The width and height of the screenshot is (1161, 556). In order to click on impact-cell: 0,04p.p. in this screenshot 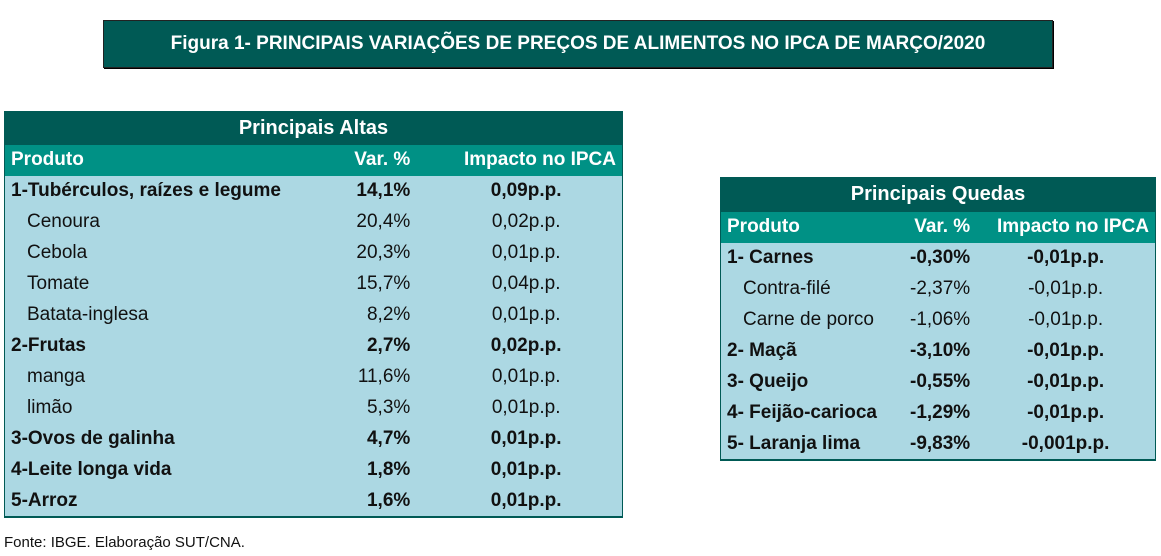, I will do `click(526, 283)`.